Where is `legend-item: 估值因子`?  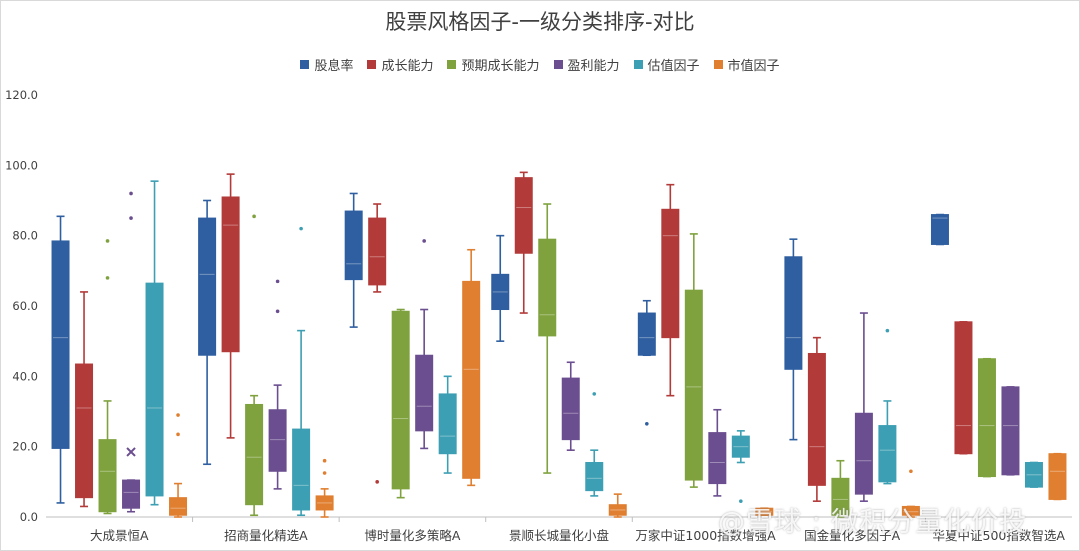
legend-item: 估值因子 is located at coordinates (666, 64).